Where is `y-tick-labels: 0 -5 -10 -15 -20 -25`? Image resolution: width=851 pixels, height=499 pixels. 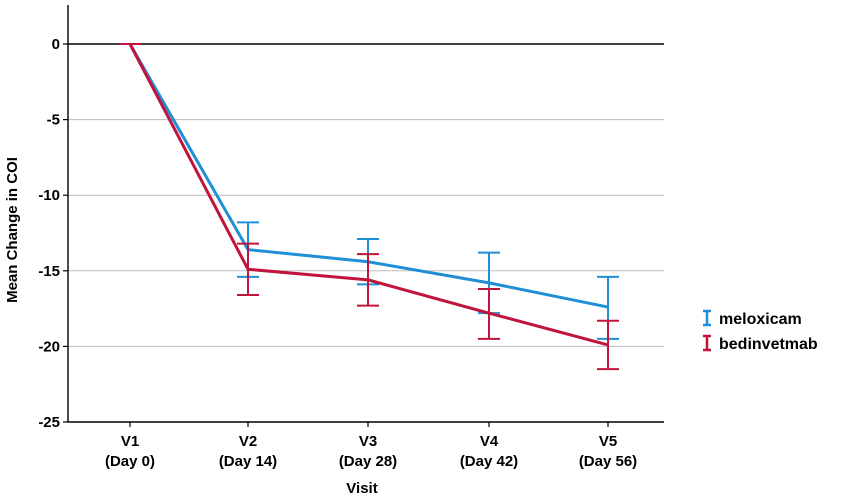
y-tick-labels: 0 -5 -10 -15 -20 -25 is located at coordinates (53, 233).